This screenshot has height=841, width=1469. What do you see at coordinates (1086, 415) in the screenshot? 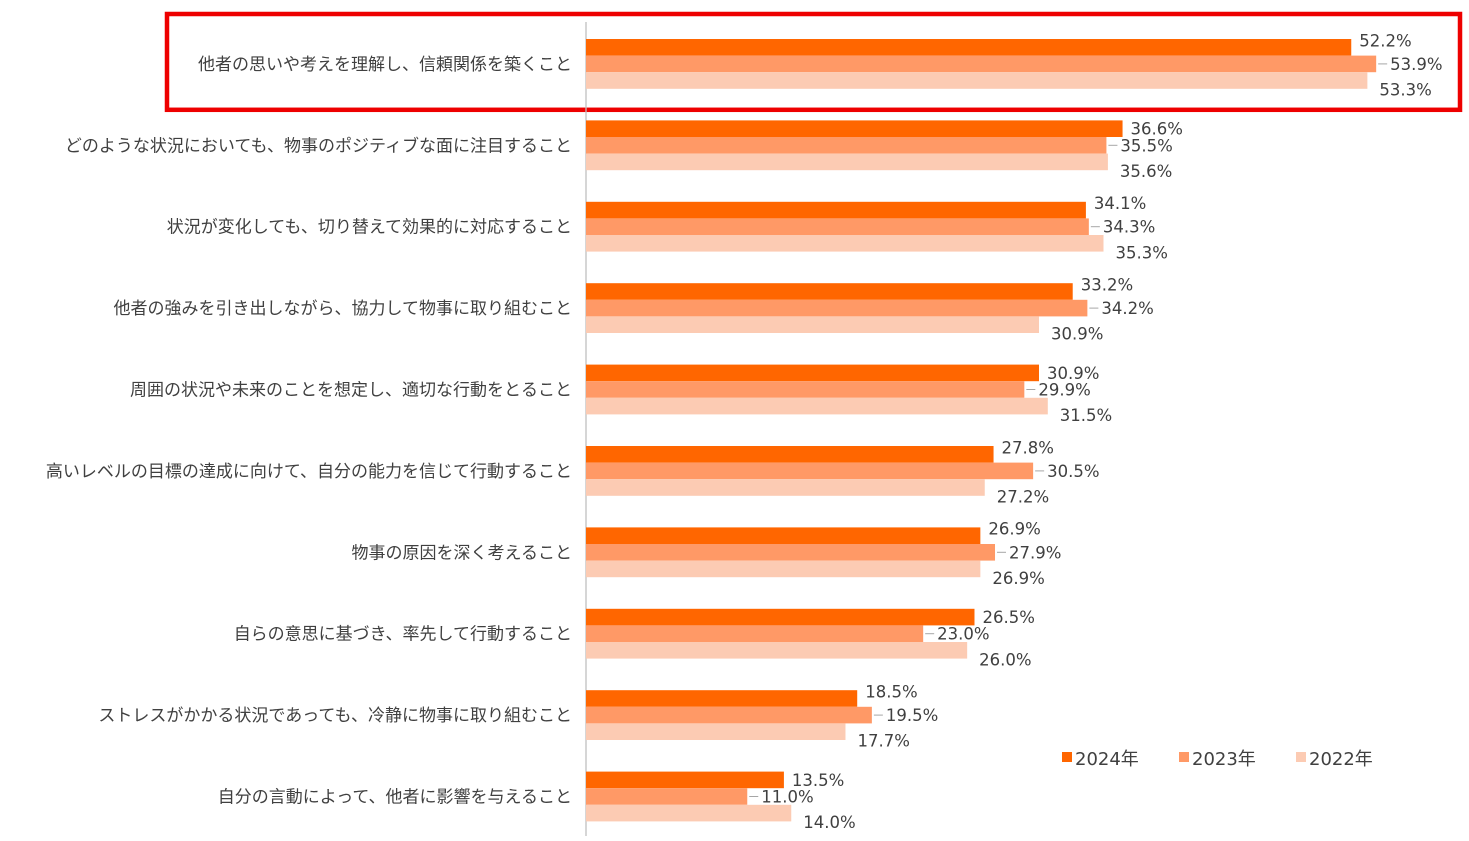
I see `data-label-2022: 31.5%` at bounding box center [1086, 415].